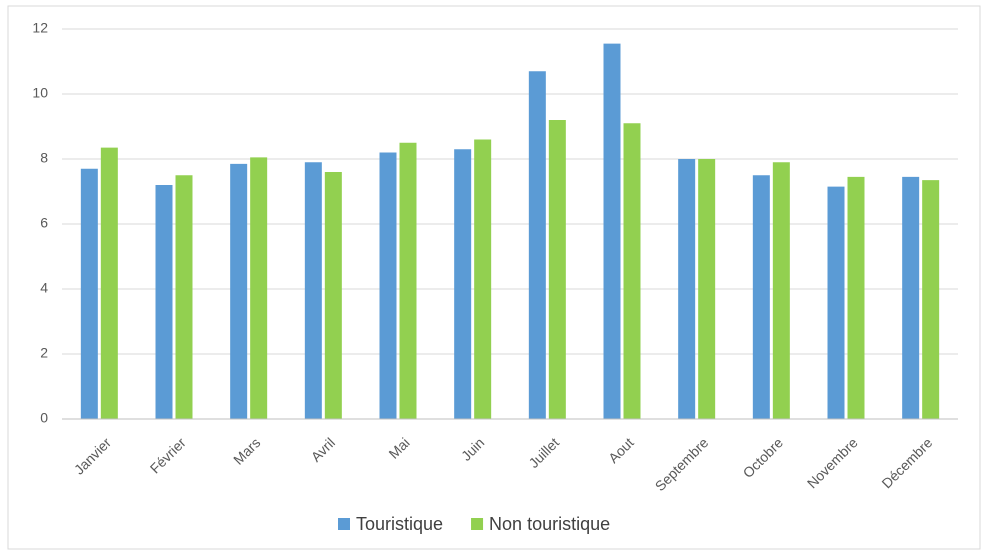 The width and height of the screenshot is (989, 556). What do you see at coordinates (44, 288) in the screenshot?
I see `y-tick-label: 4` at bounding box center [44, 288].